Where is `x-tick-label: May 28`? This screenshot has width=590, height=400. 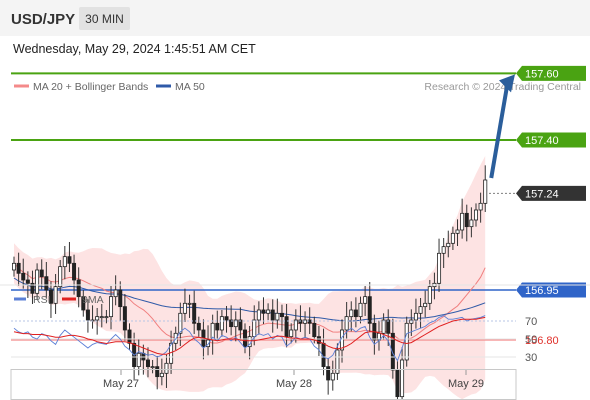
x-tick-label: May 28 is located at coordinates (294, 384).